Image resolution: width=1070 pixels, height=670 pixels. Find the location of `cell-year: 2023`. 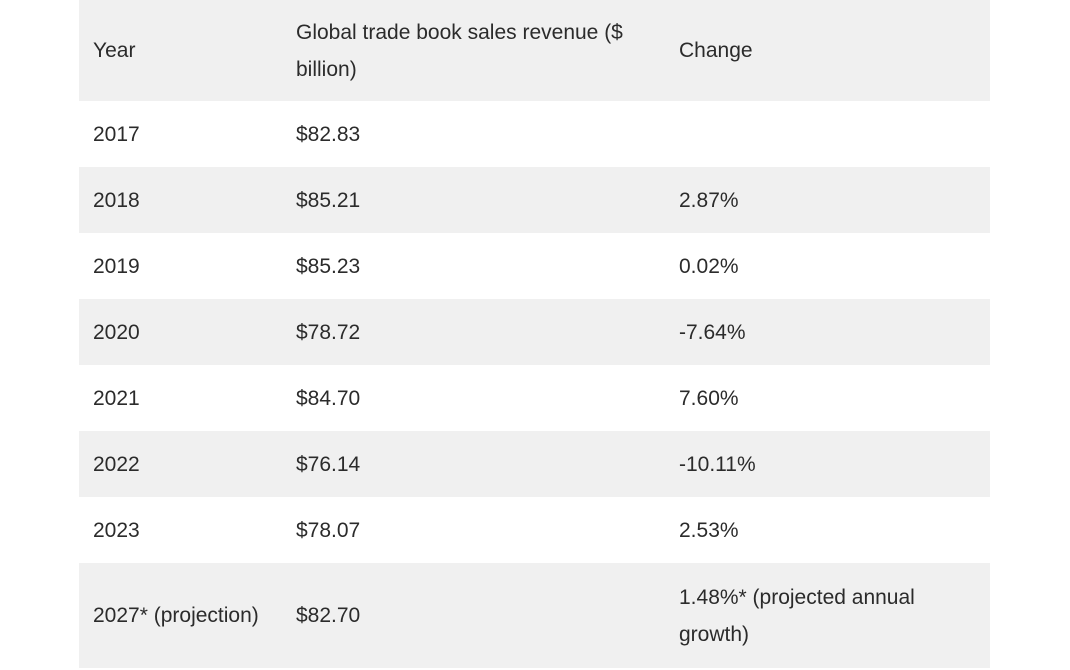

cell-year: 2023 is located at coordinates (180, 530).